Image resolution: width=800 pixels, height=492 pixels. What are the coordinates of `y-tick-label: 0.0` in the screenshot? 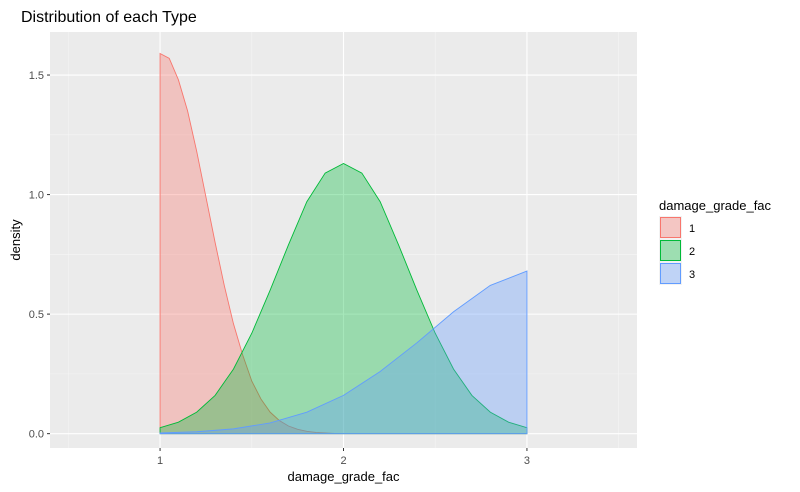 It's located at (36, 435).